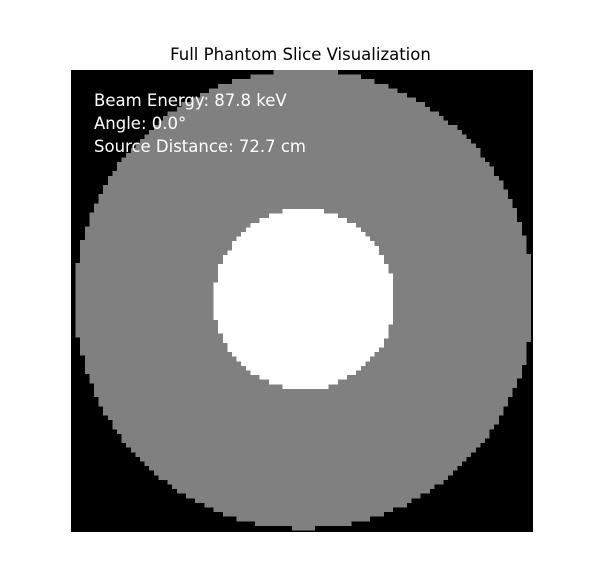 This screenshot has height=581, width=590. I want to click on beam-energy-label: Beam Energy: 87.8 keV, so click(190, 100).